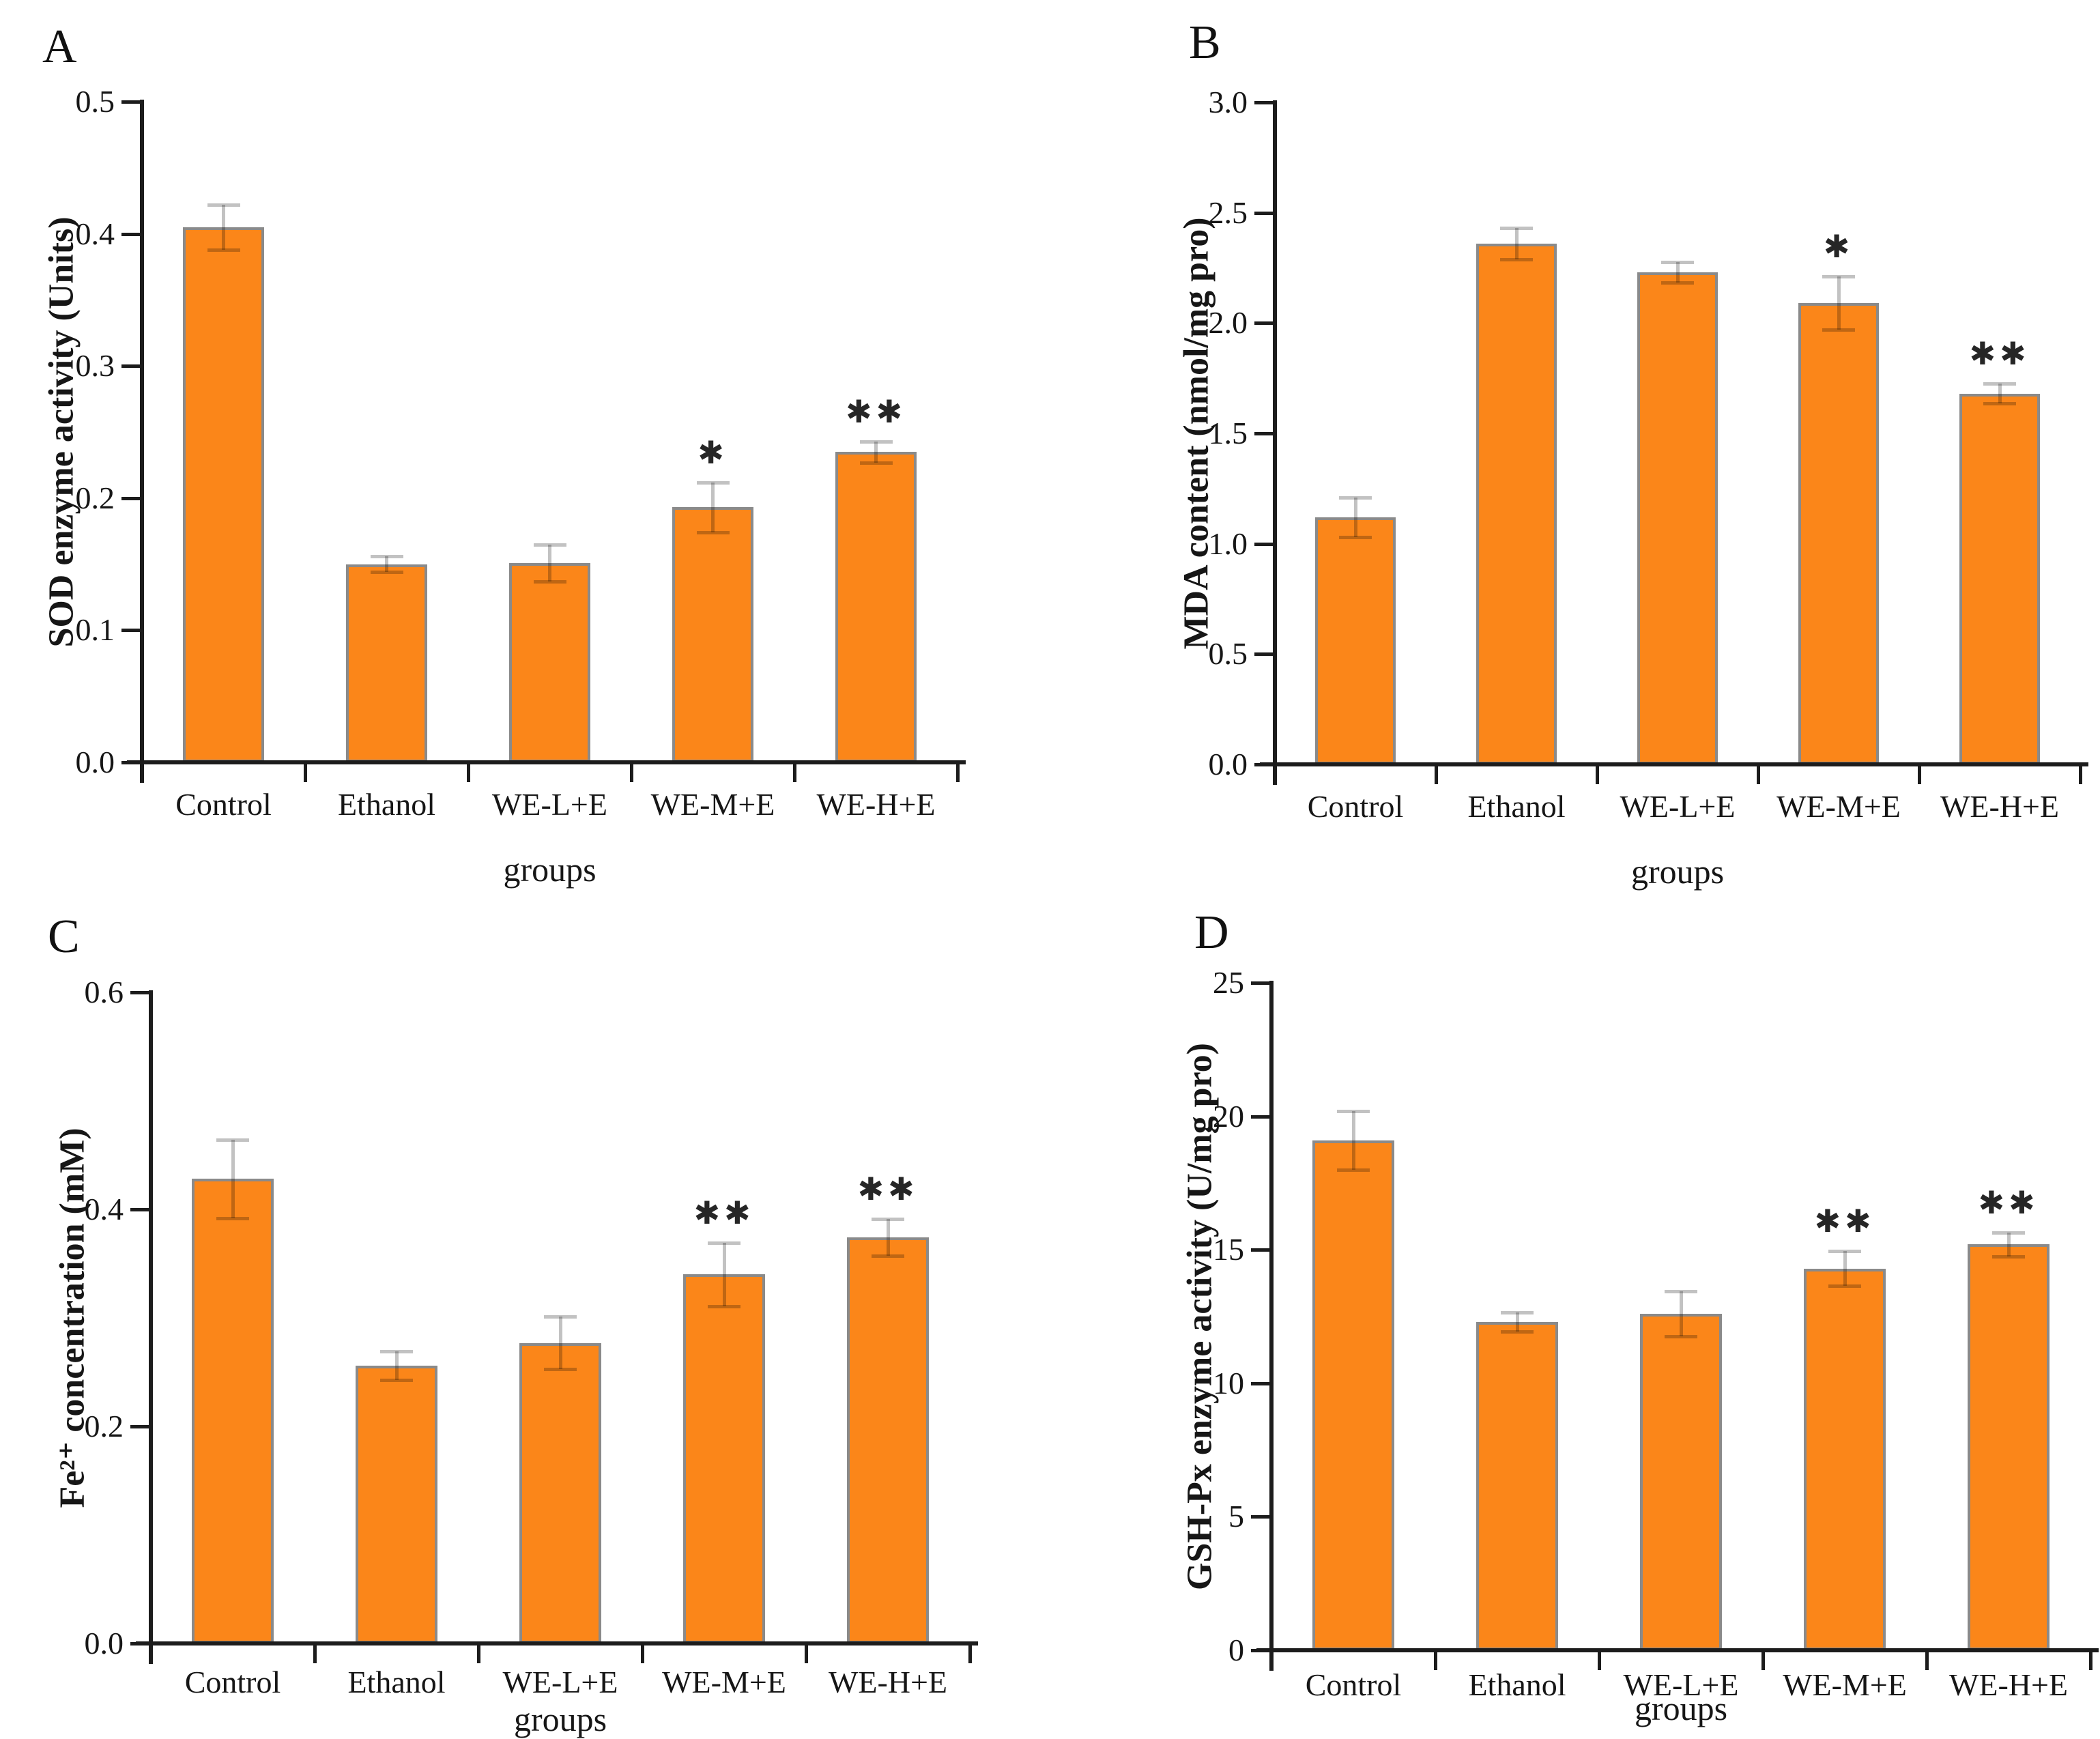 The image size is (2100, 1739). Describe the element at coordinates (95, 497) in the screenshot. I see `y-tick-label: 0.2` at that location.